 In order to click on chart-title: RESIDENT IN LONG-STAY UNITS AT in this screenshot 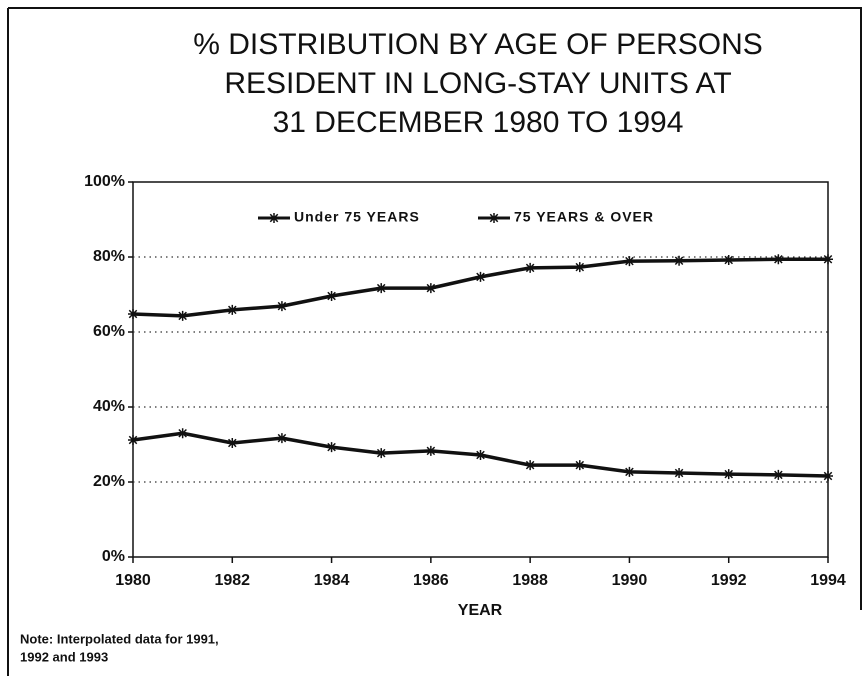, I will do `click(477, 83)`.